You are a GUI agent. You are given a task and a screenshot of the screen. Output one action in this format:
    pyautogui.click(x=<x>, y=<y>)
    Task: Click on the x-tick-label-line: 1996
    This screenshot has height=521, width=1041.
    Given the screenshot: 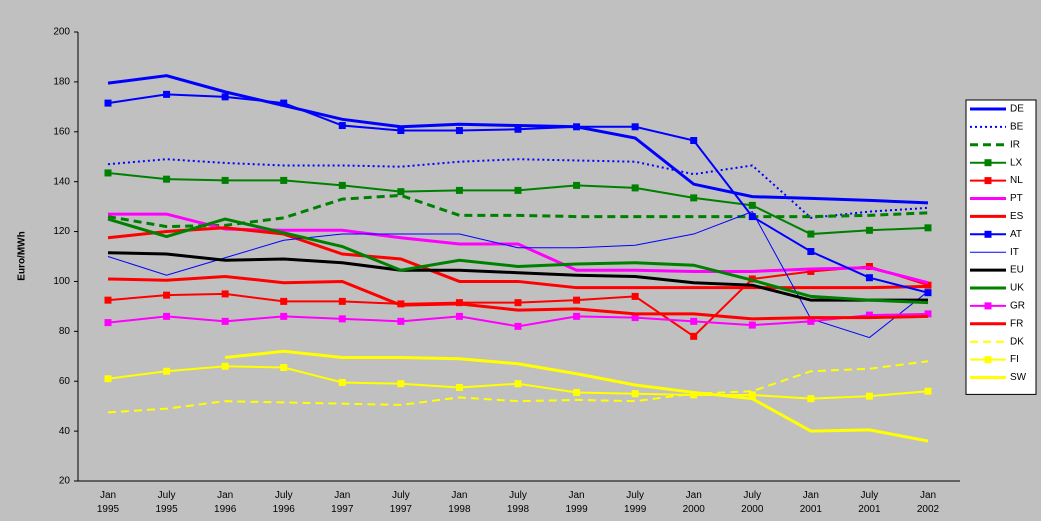 What is the action you would take?
    pyautogui.click(x=284, y=509)
    